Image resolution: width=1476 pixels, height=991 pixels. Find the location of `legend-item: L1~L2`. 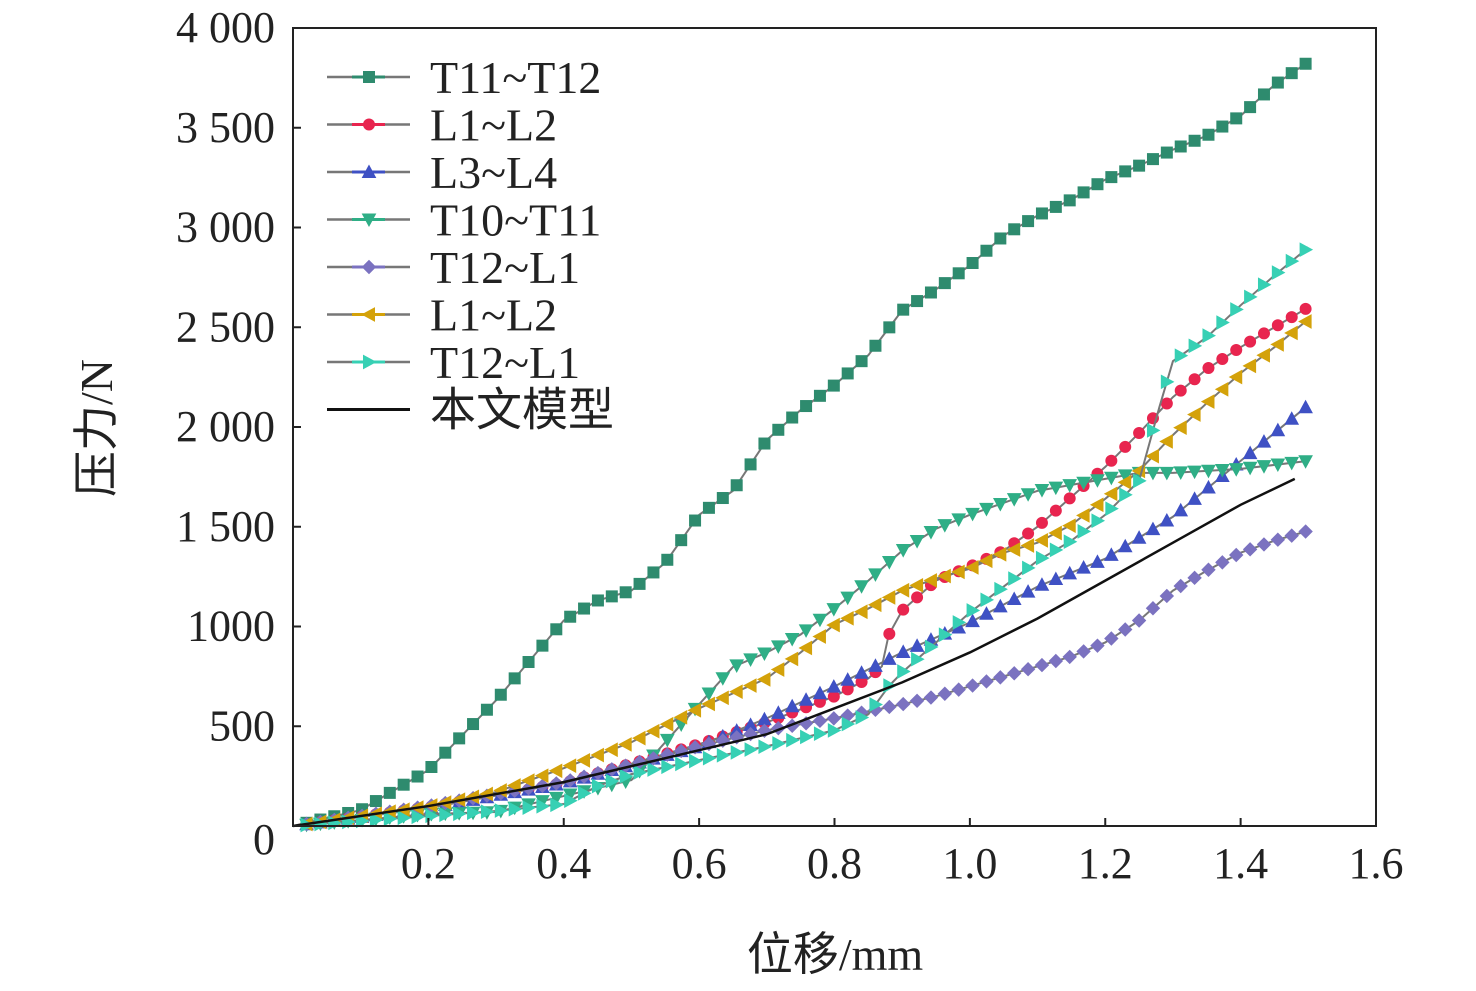

legend-item: L1~L2 is located at coordinates (442, 315).